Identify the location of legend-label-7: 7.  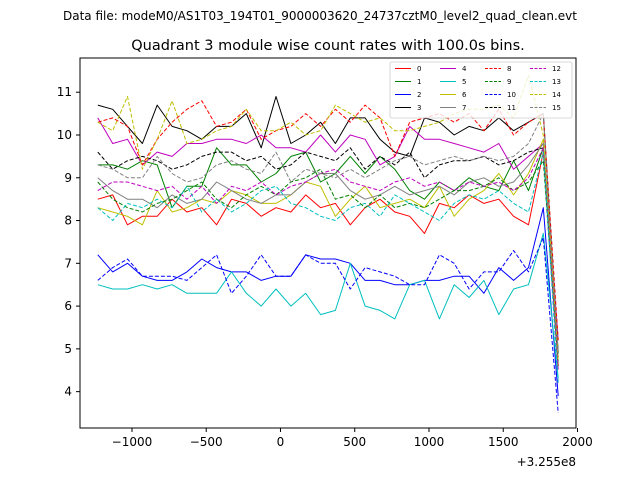
(464, 108).